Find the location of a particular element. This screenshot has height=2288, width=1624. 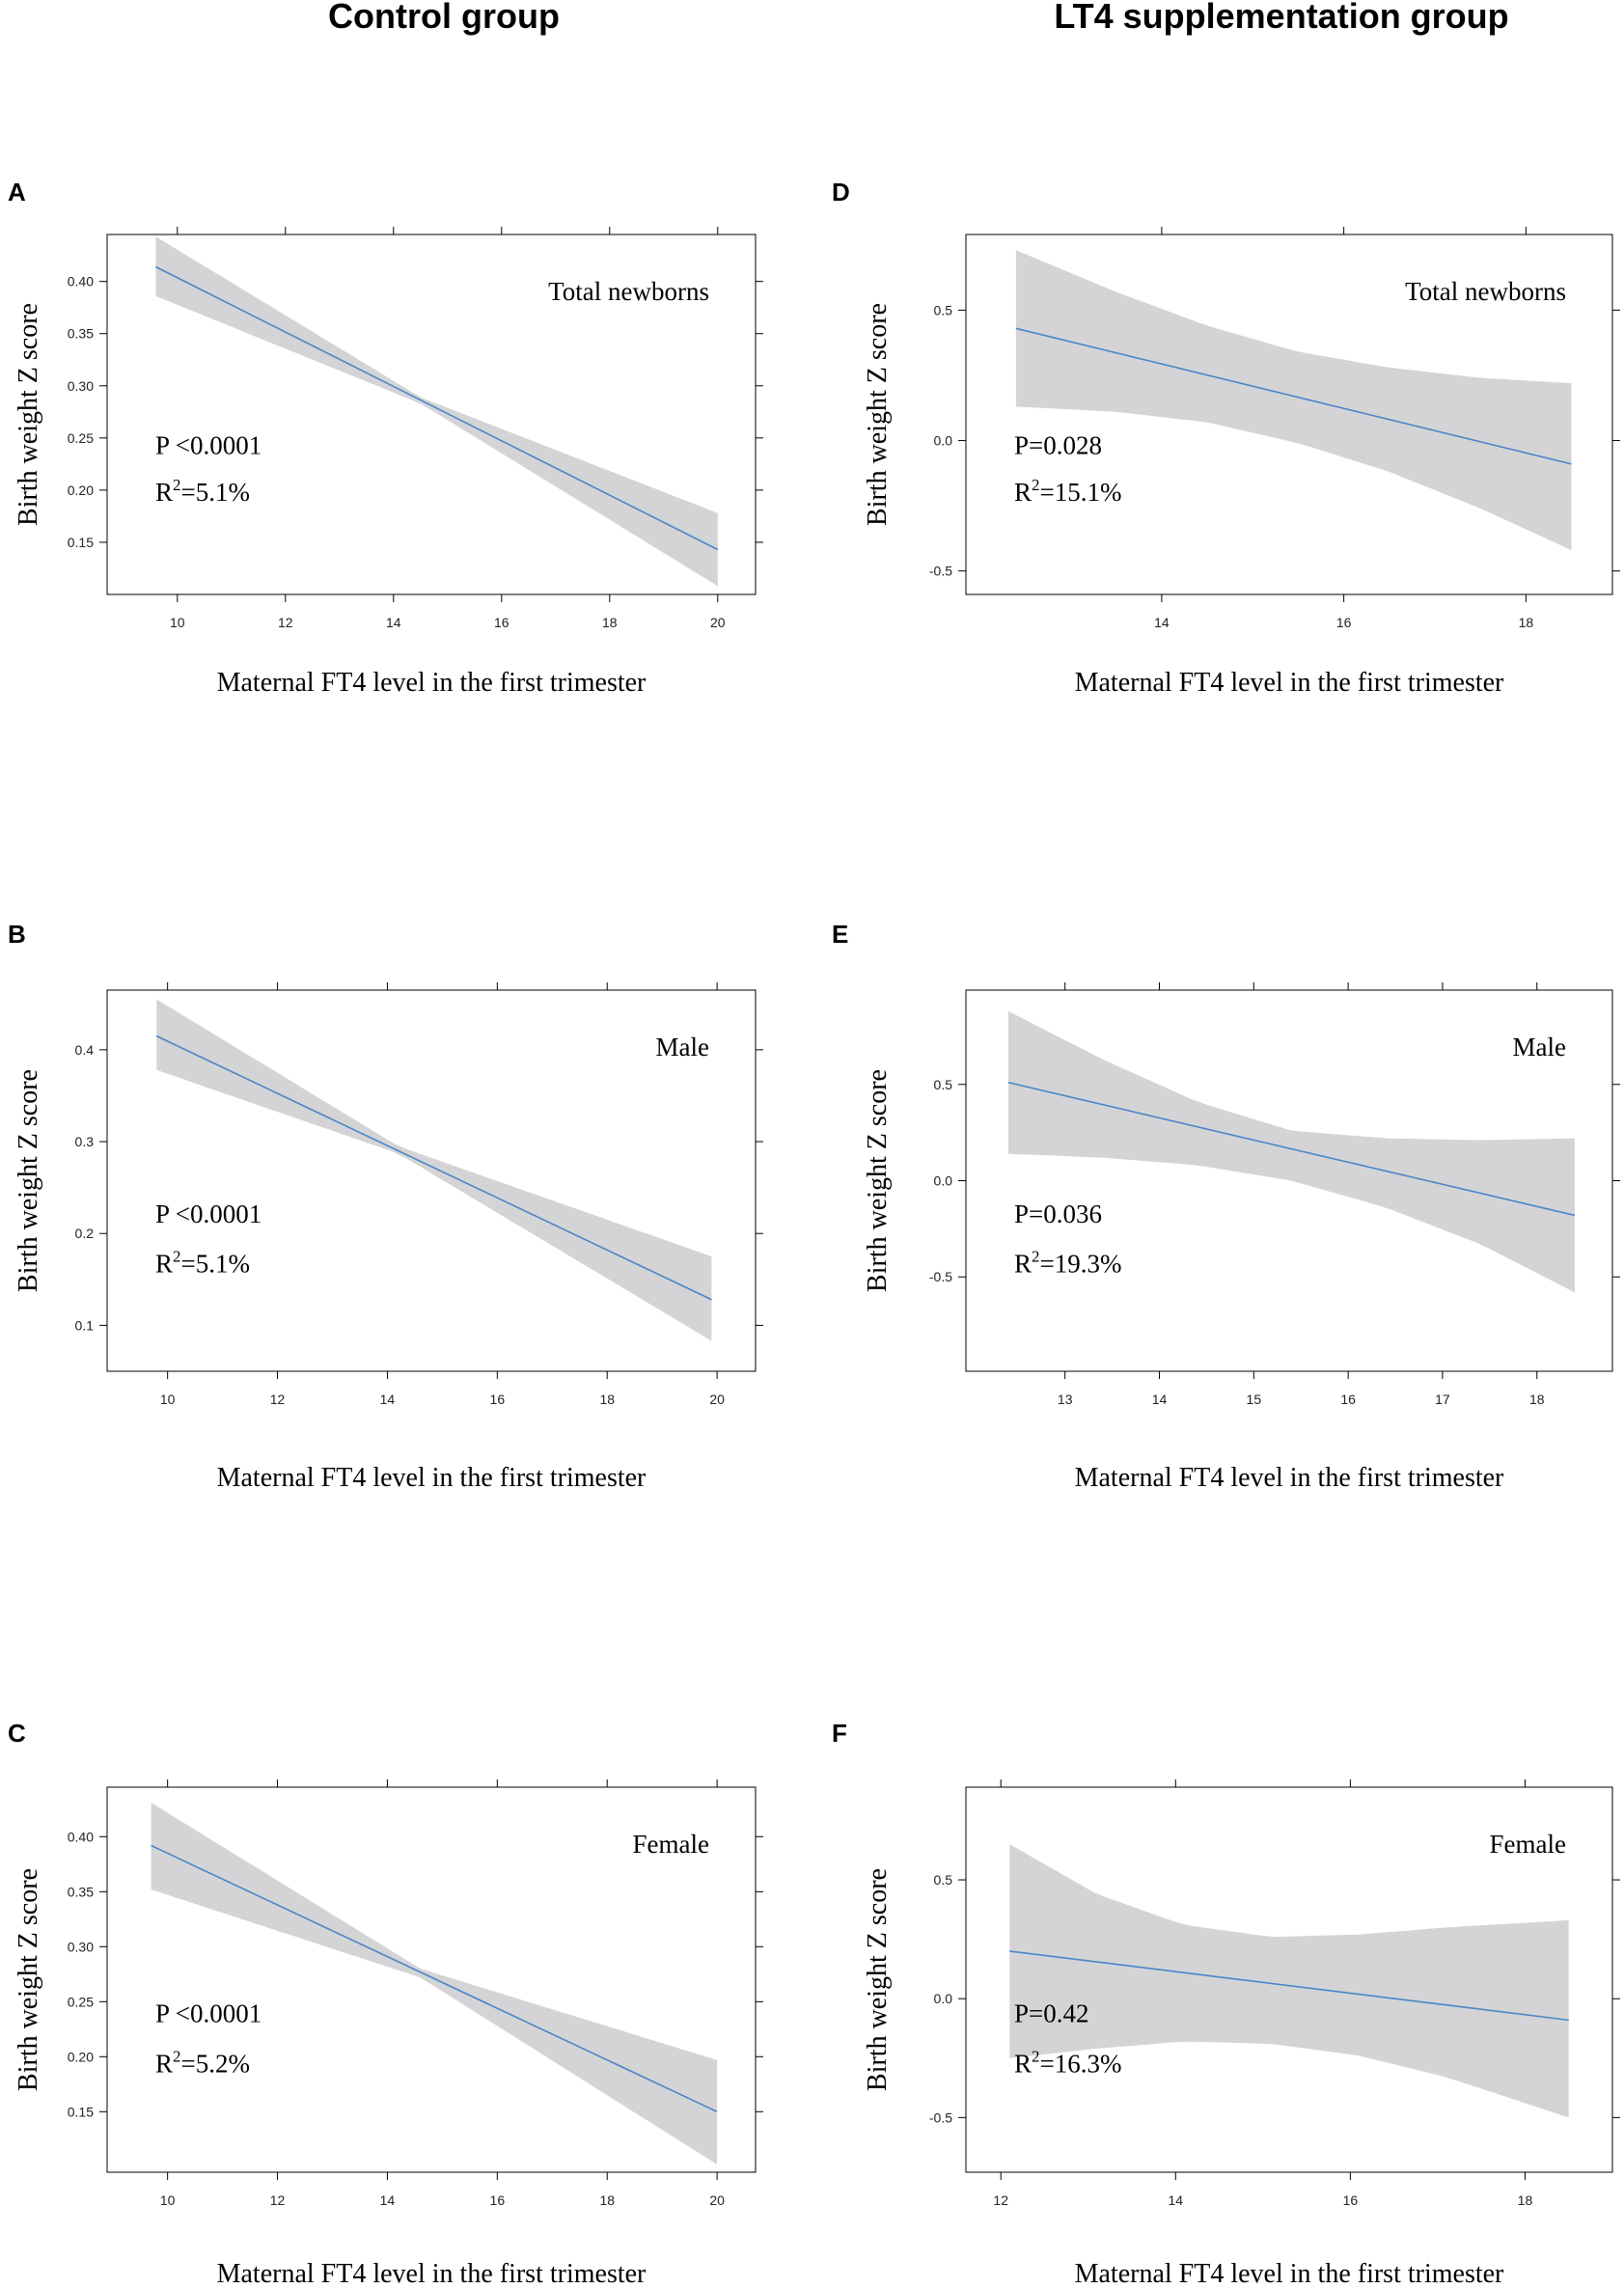

panel-a-ytick-label: 0.40 is located at coordinates (81, 281).